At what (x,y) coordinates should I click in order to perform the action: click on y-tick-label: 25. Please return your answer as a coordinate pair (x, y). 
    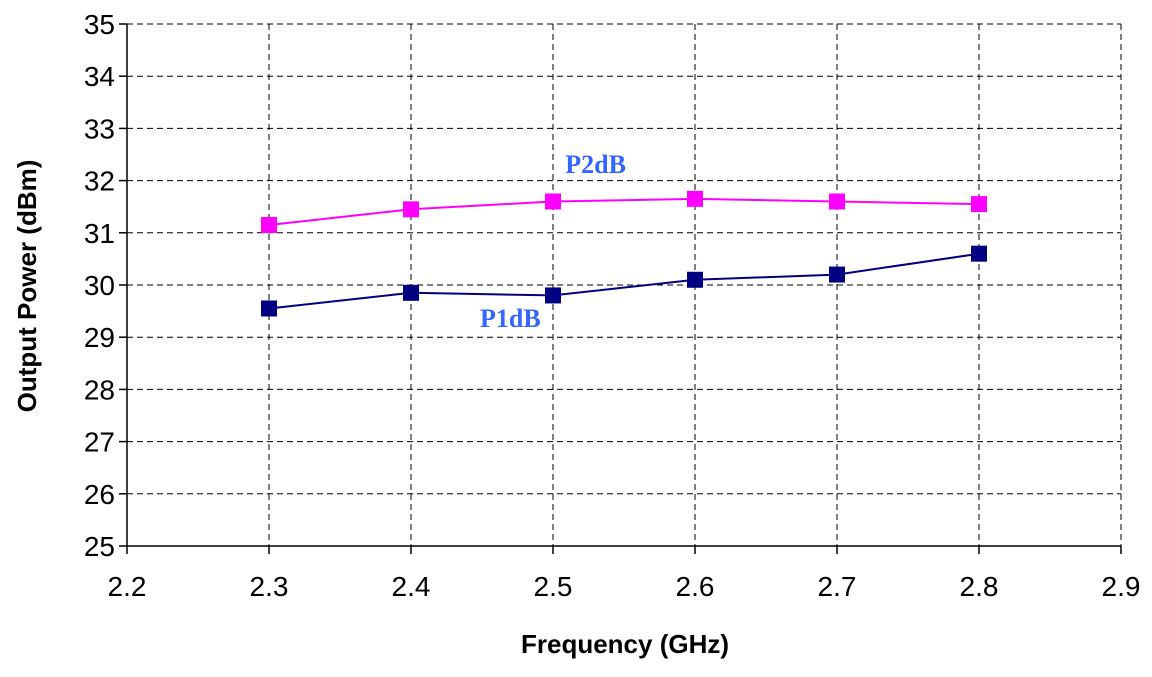
    Looking at the image, I should click on (99, 546).